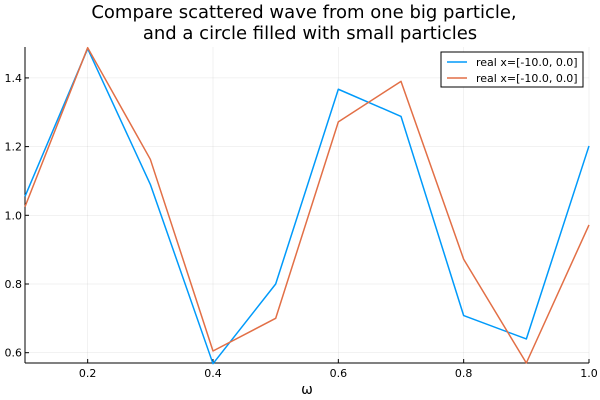 This screenshot has width=600, height=400. I want to click on x-tick-label-2: 0.6, so click(339, 373).